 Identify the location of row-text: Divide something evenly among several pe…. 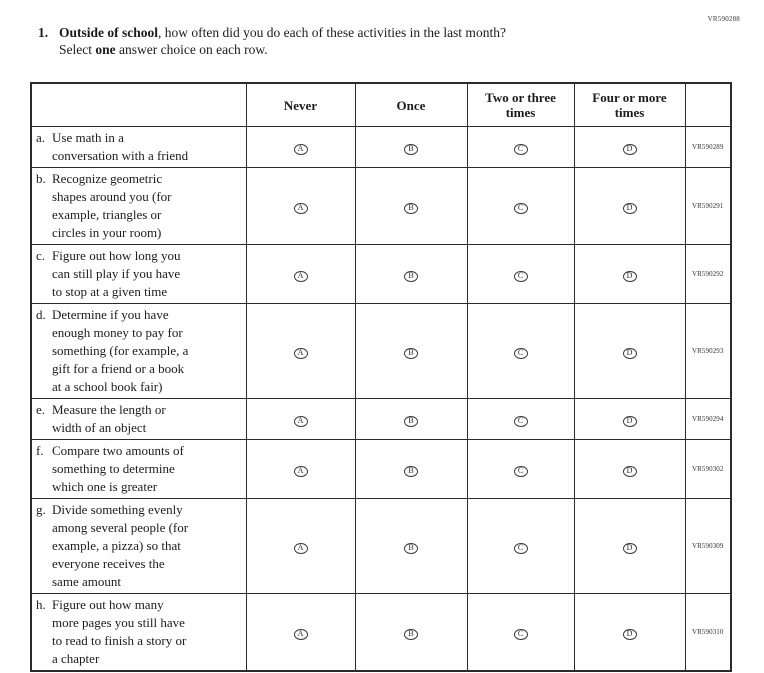
(120, 545).